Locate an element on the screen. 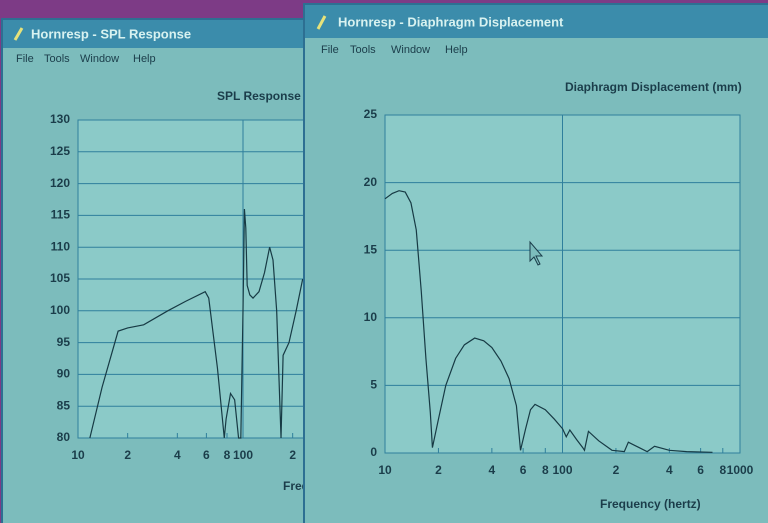 The height and width of the screenshot is (523, 768). y-tick-label: 20 is located at coordinates (371, 182).